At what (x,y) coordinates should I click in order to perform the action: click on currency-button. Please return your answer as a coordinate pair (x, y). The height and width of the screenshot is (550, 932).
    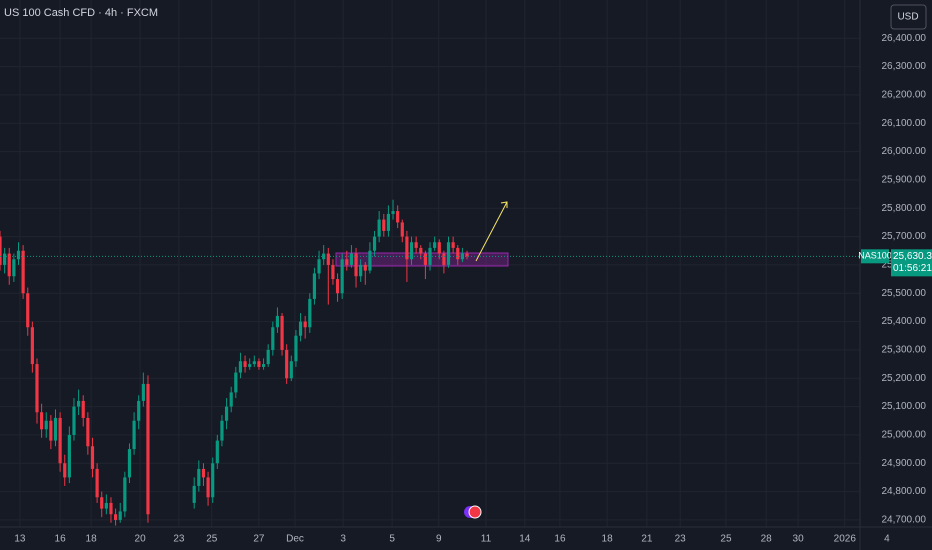
    Looking at the image, I should click on (908, 17).